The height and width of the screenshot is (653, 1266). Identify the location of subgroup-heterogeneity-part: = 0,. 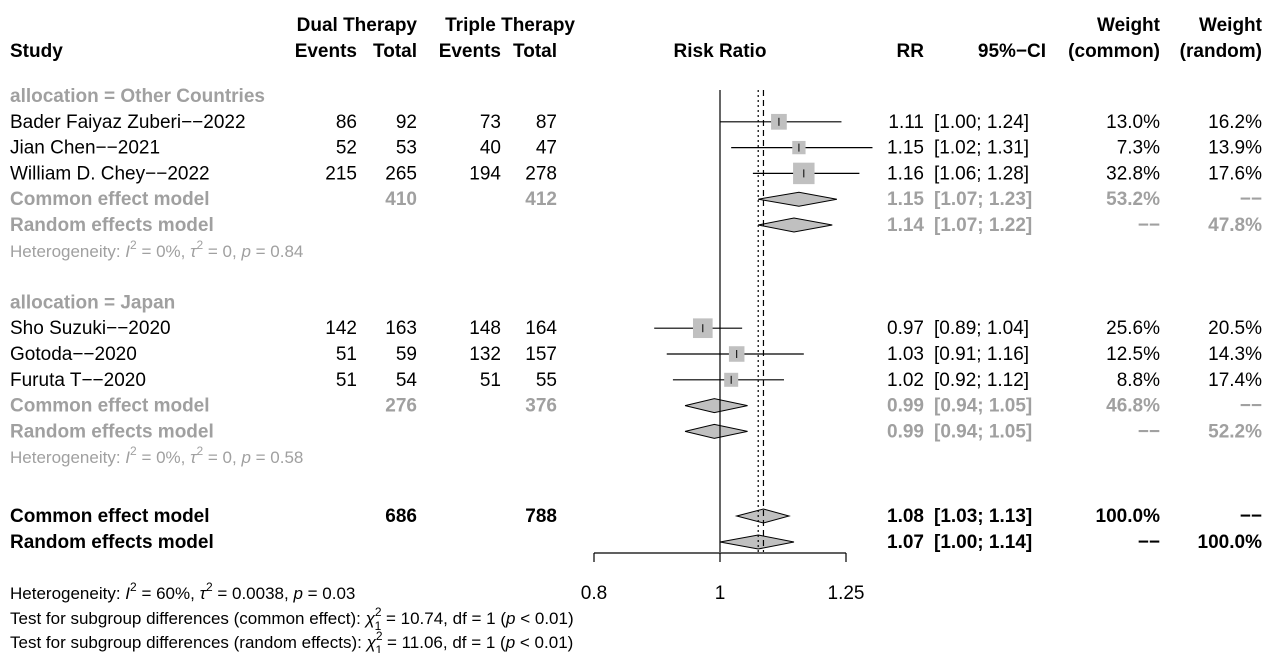
(222, 251).